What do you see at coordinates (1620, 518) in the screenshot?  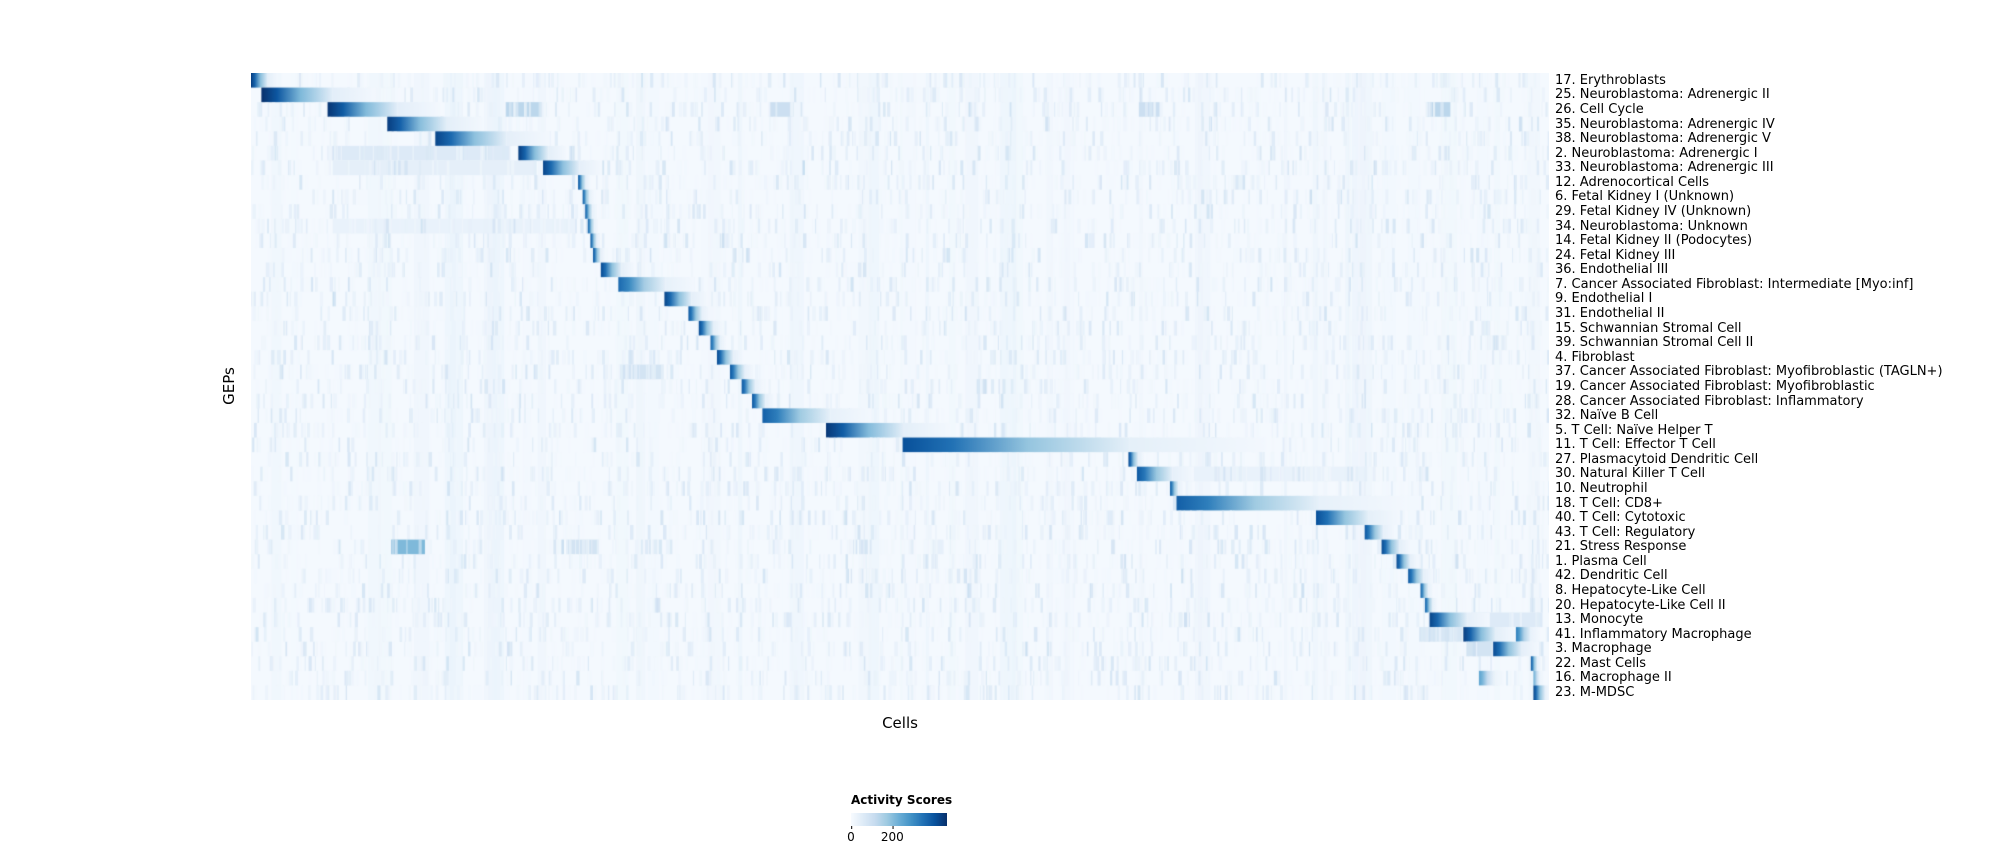 I see `gep-label: 40. T Cell: Cytotoxic` at bounding box center [1620, 518].